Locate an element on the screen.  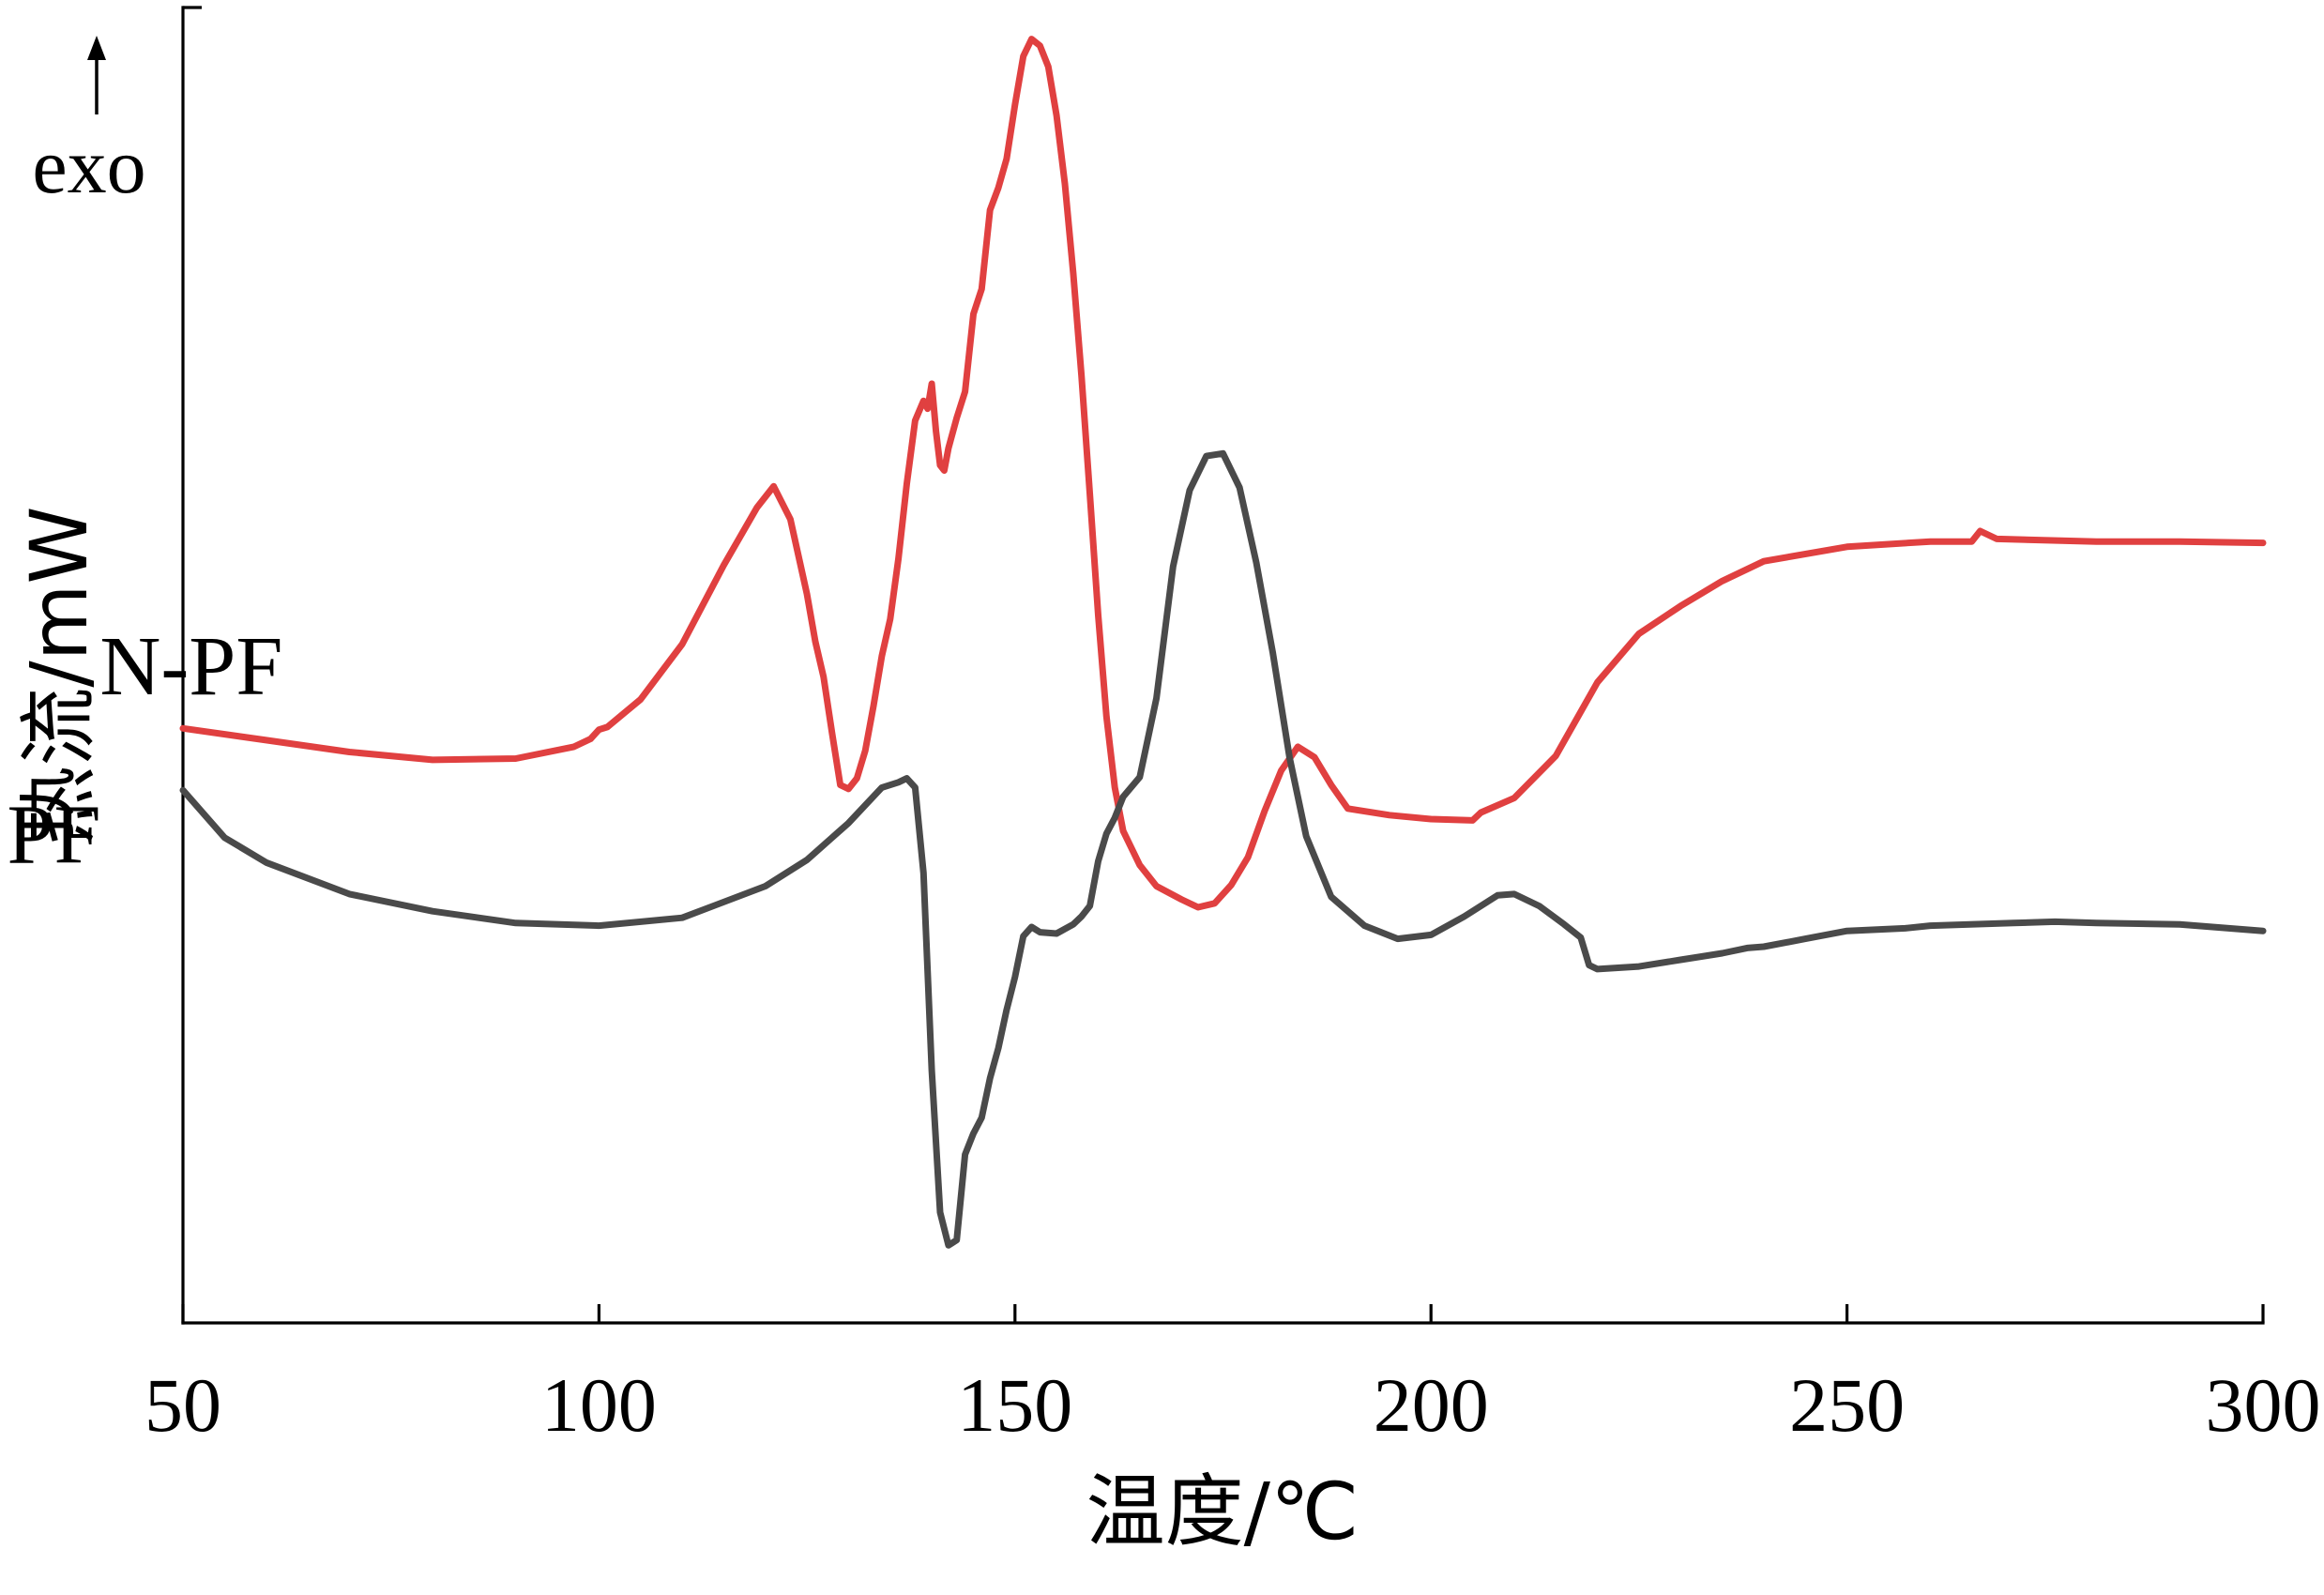
x-tick-label-300: 300 is located at coordinates (2263, 1405).